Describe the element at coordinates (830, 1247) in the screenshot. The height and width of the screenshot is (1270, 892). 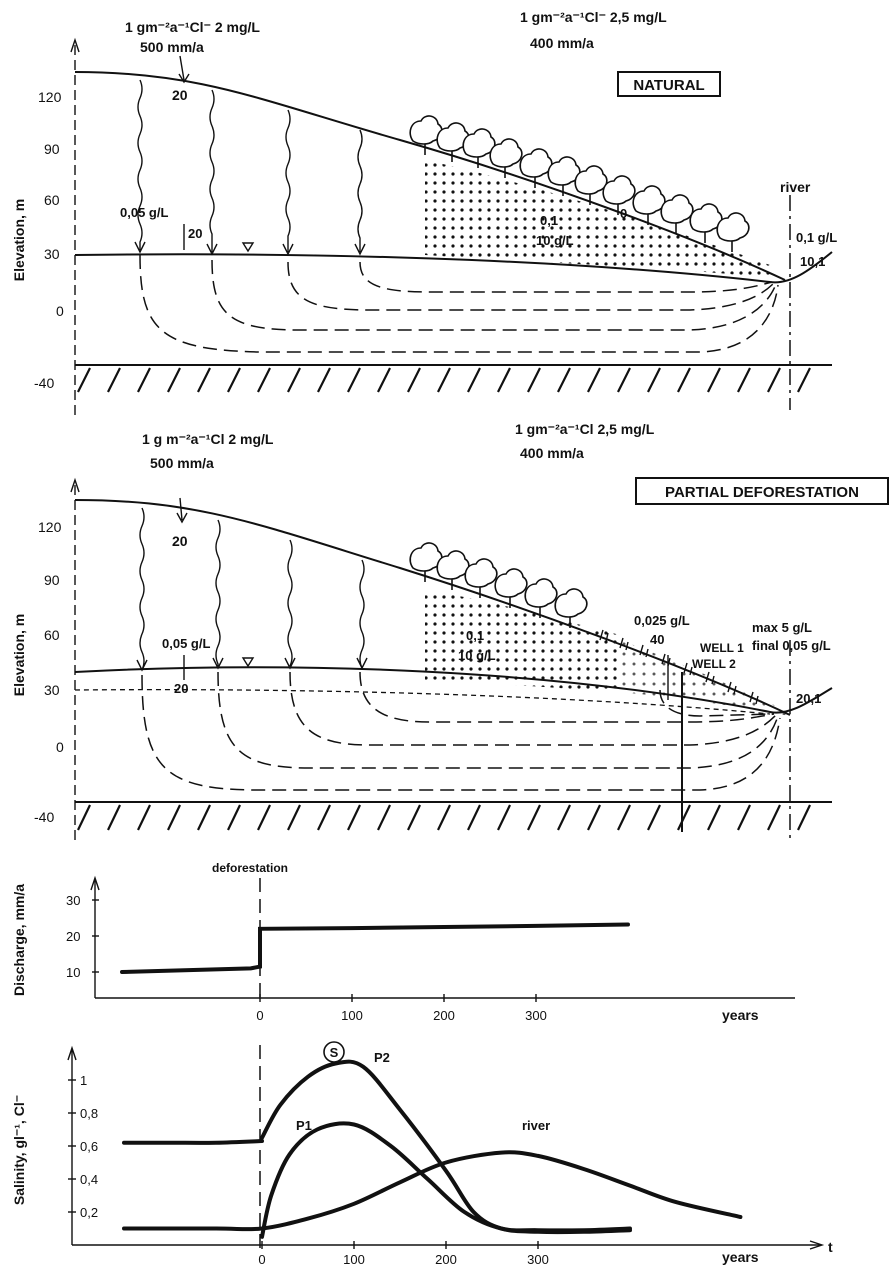
I see `salinity-t-label: t` at that location.